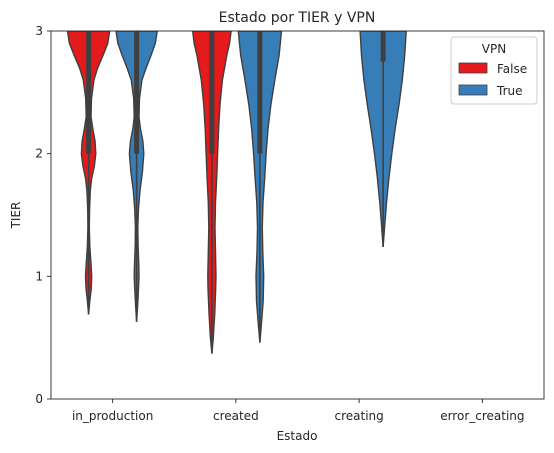 The width and height of the screenshot is (554, 453). Describe the element at coordinates (39, 31) in the screenshot. I see `y-tick-label: 3` at that location.